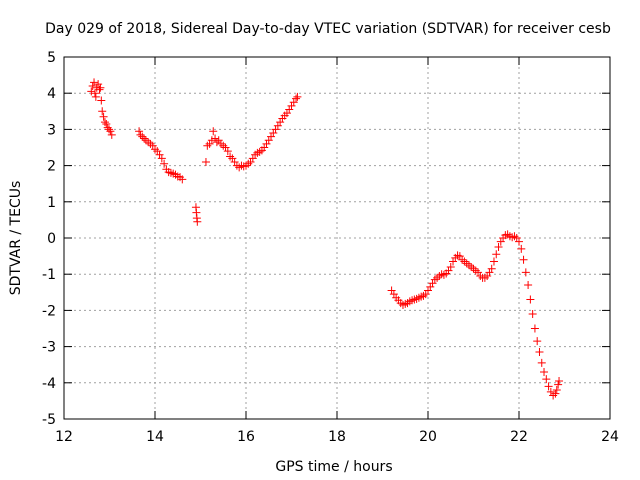 The image size is (640, 480). Describe the element at coordinates (51, 130) in the screenshot. I see `y-tick-label: 3` at that location.